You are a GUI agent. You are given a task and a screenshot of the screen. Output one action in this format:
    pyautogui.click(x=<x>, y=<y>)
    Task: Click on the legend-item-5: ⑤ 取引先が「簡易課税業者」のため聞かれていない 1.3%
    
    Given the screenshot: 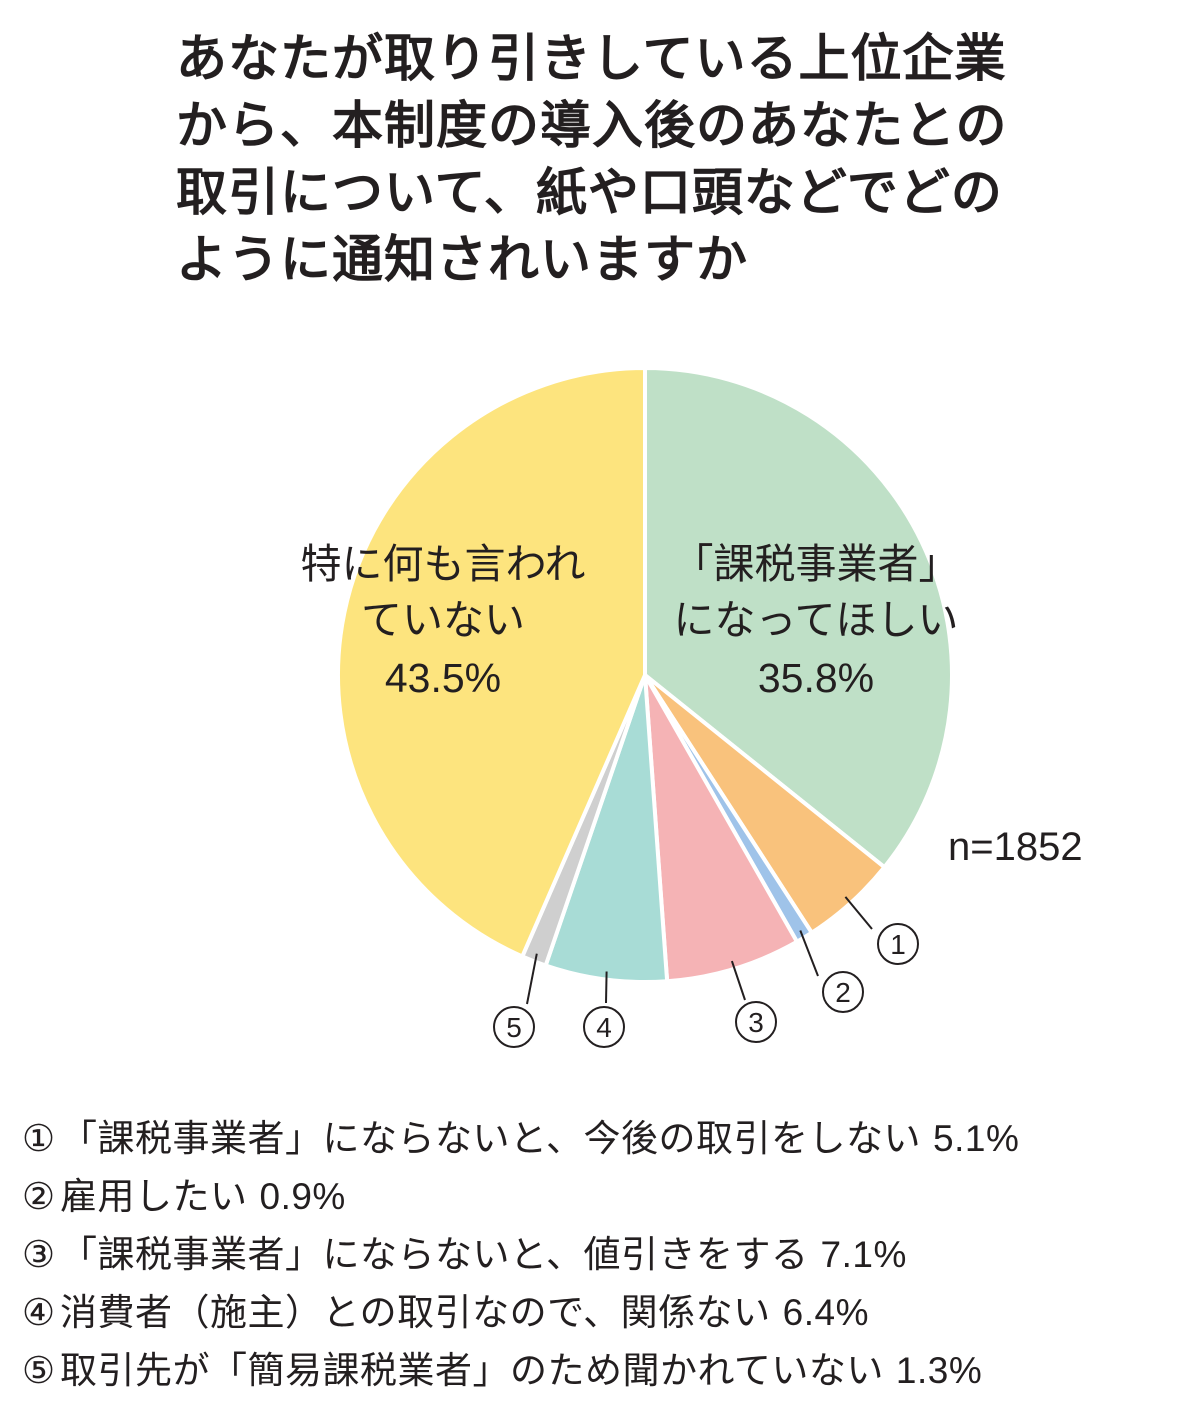 What is the action you would take?
    pyautogui.click(x=607, y=1371)
    